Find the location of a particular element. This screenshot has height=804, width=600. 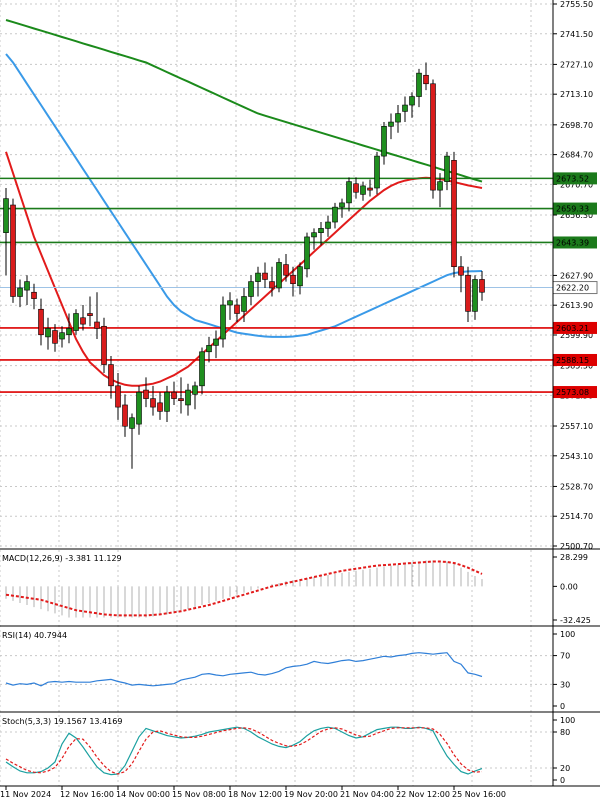

macd-signal-line is located at coordinates (244, 588).